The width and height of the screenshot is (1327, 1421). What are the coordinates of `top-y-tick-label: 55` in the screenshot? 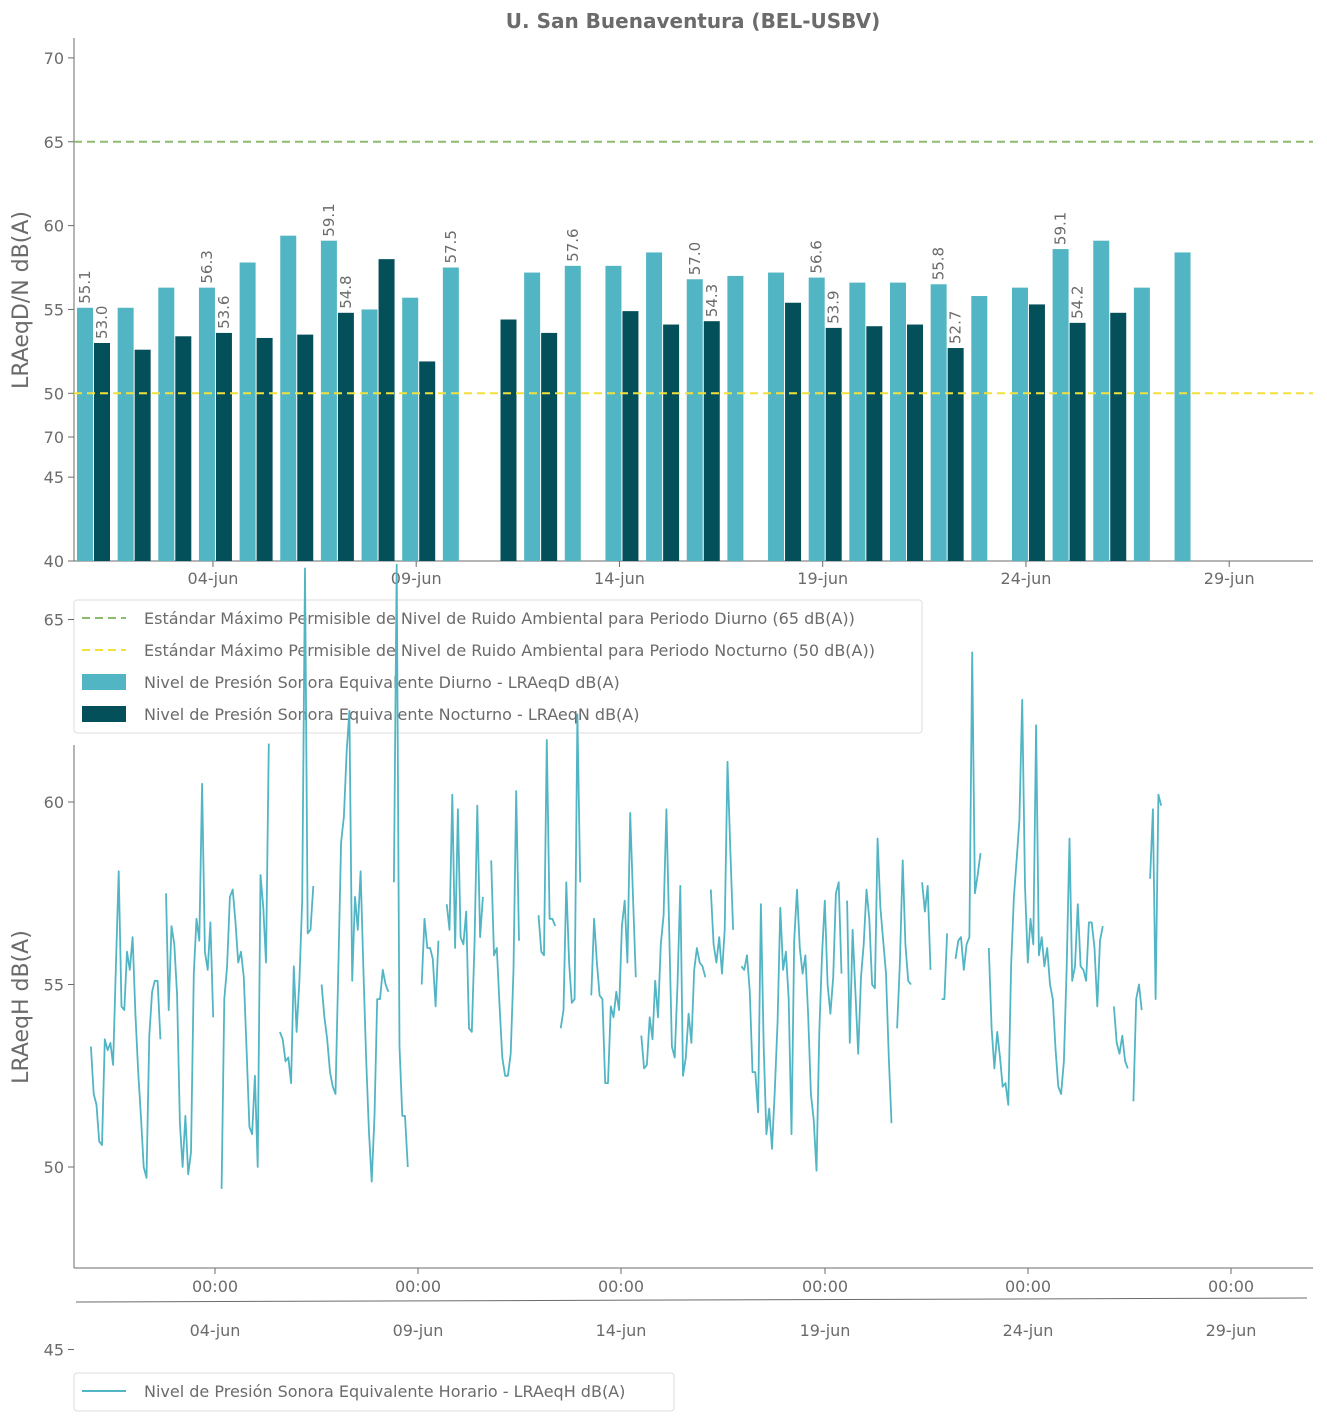 It's located at (54, 309).